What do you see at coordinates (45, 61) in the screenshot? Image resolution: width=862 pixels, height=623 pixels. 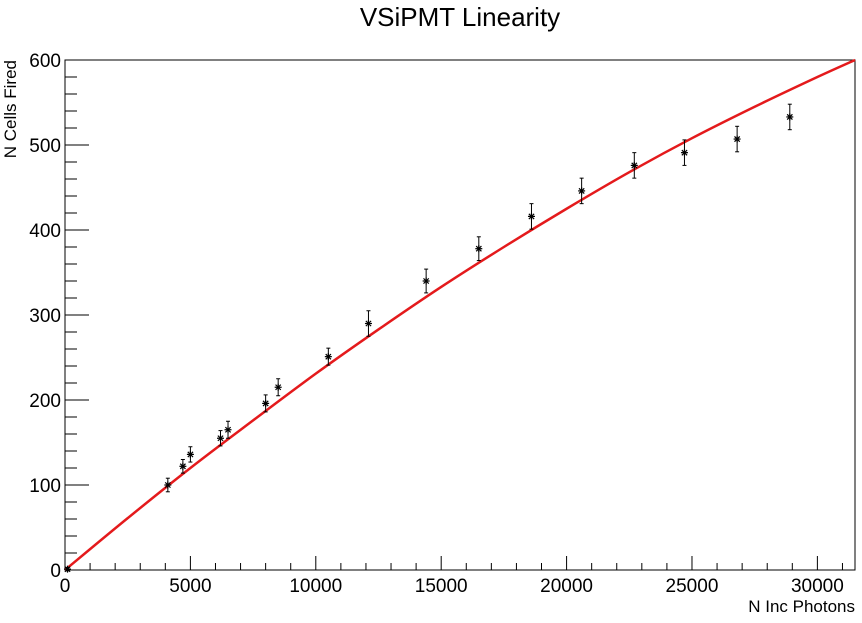 I see `y-tick-label: 600` at bounding box center [45, 61].